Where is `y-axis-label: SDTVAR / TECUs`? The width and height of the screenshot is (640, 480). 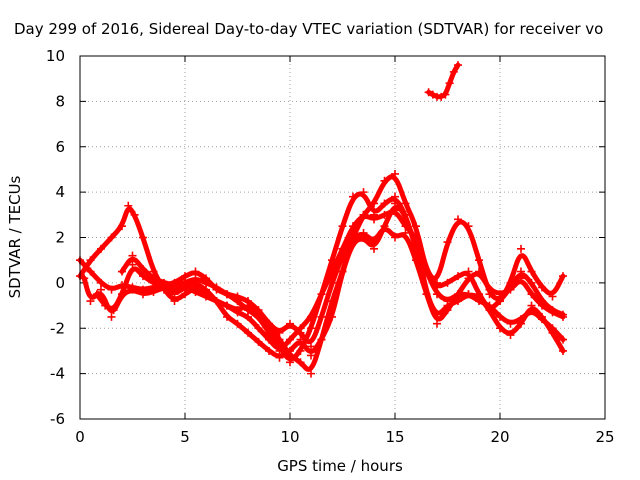 y-axis-label: SDTVAR / TECUs is located at coordinates (15, 236).